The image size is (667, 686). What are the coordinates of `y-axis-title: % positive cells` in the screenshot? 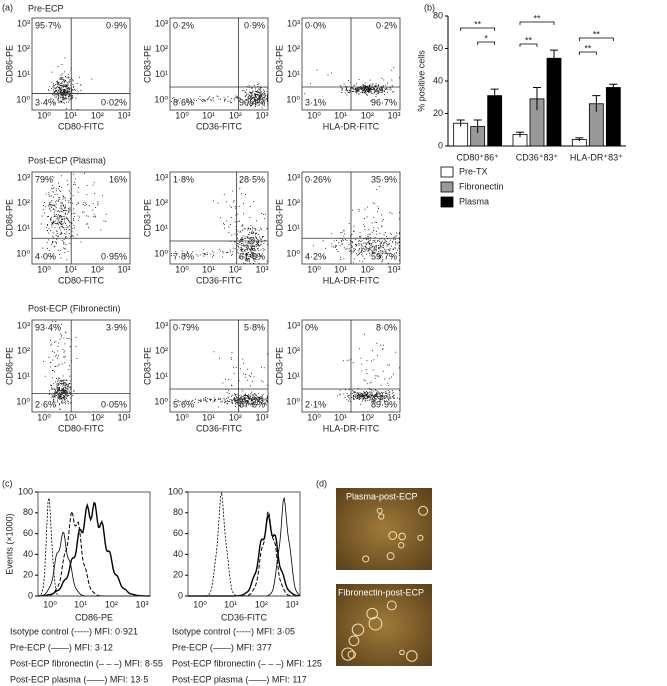 It's located at (421, 81).